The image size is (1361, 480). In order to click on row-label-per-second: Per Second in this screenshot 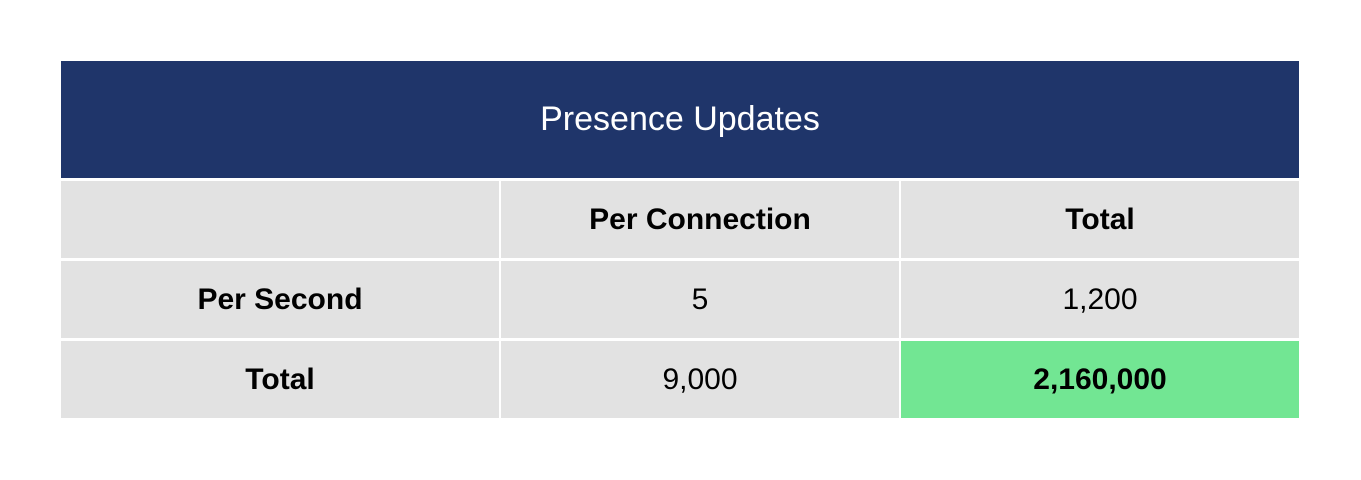, I will do `click(280, 299)`.